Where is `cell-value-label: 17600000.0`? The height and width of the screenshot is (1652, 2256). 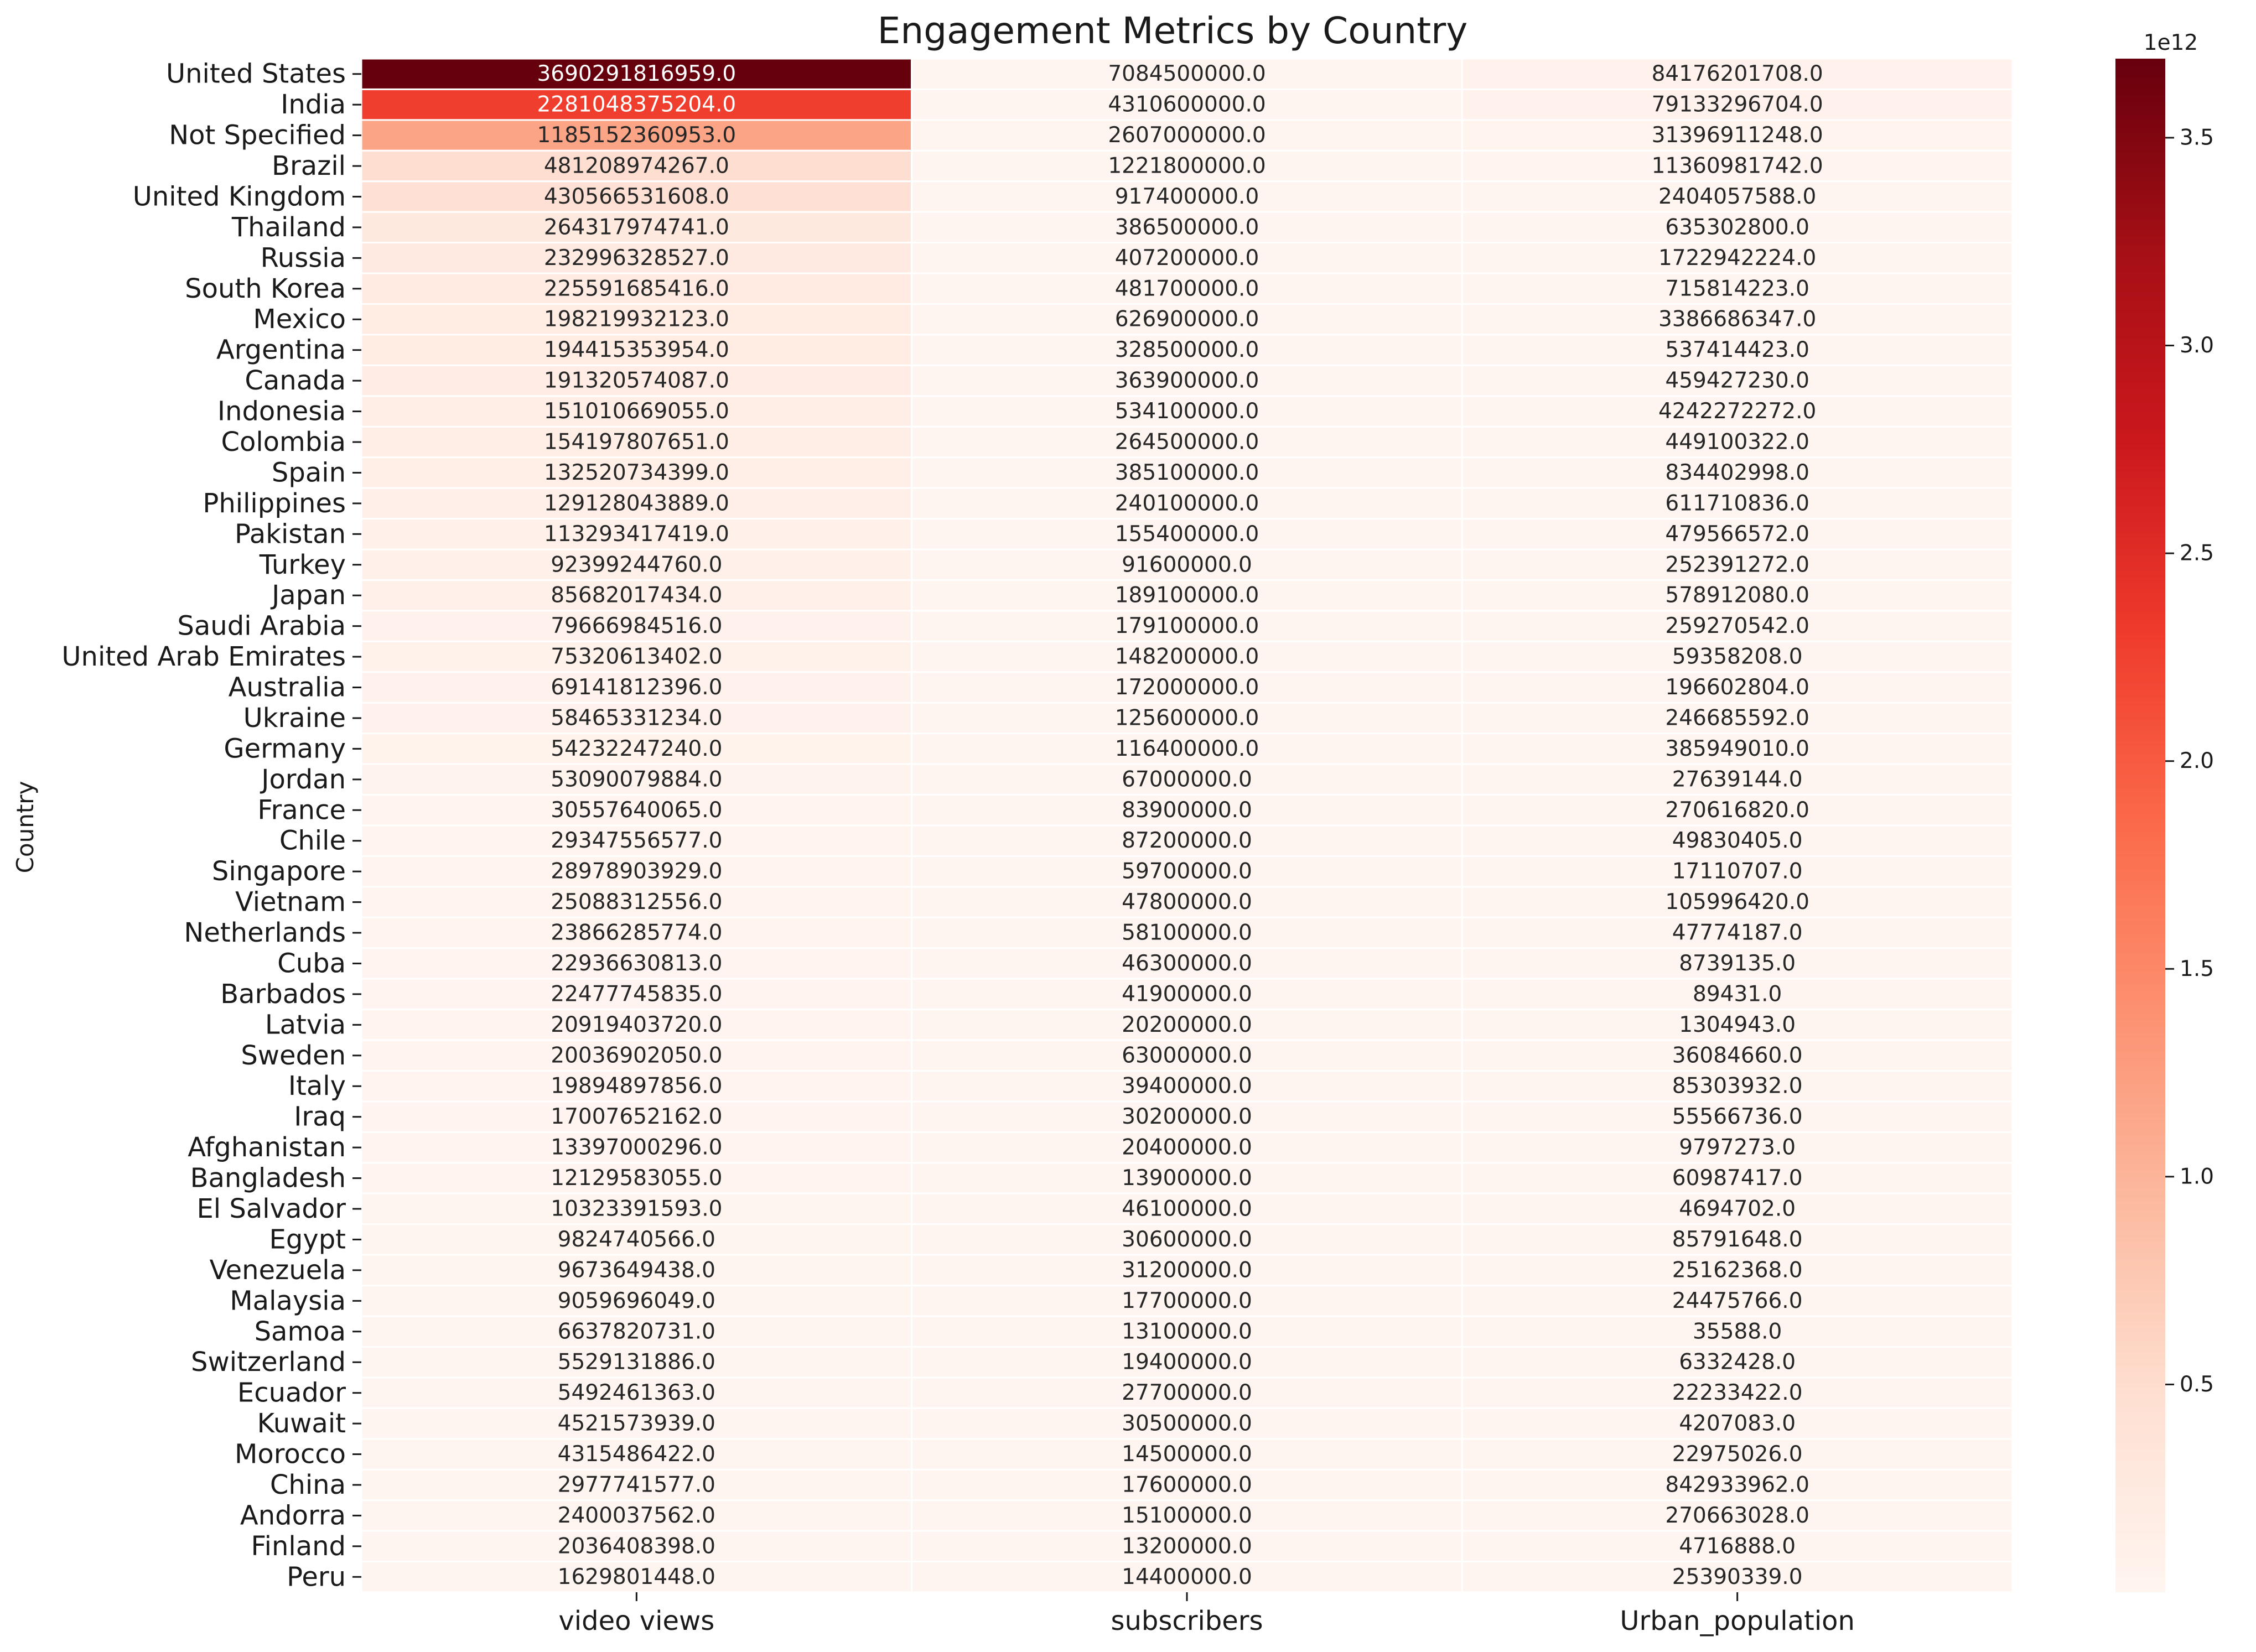
cell-value-label: 17600000.0 is located at coordinates (1187, 1484).